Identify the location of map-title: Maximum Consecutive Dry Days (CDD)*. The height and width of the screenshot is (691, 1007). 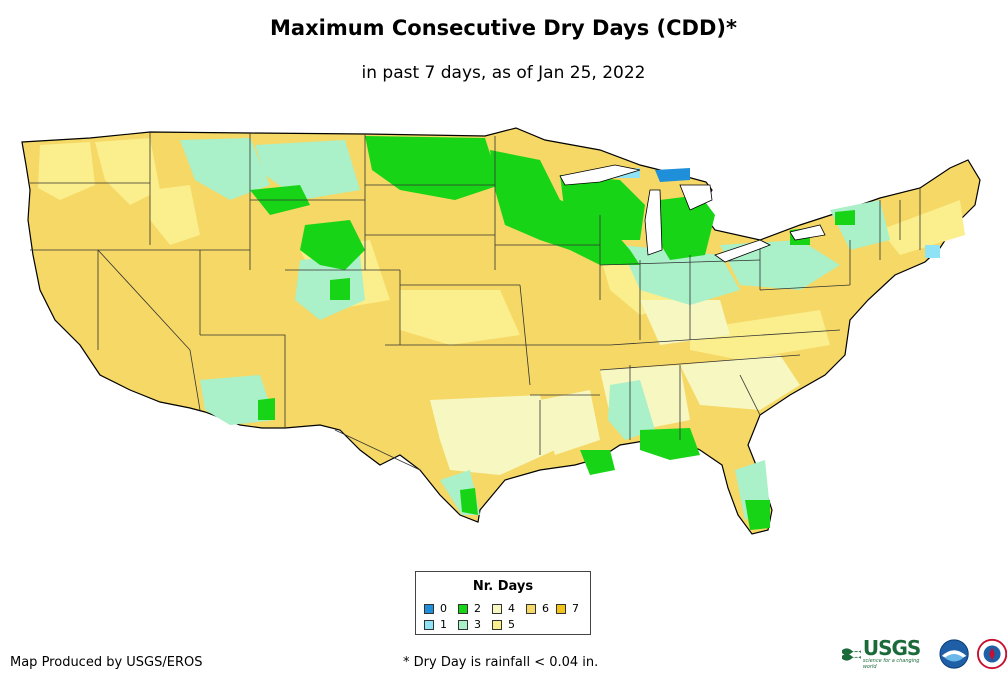
(503, 28).